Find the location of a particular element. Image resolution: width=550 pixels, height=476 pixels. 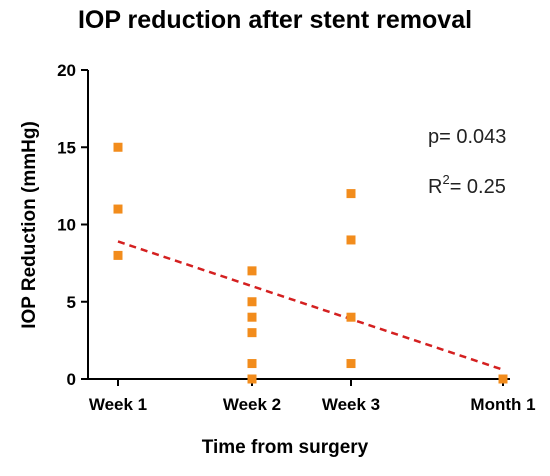

x-tick-label: Week 2 is located at coordinates (252, 404).